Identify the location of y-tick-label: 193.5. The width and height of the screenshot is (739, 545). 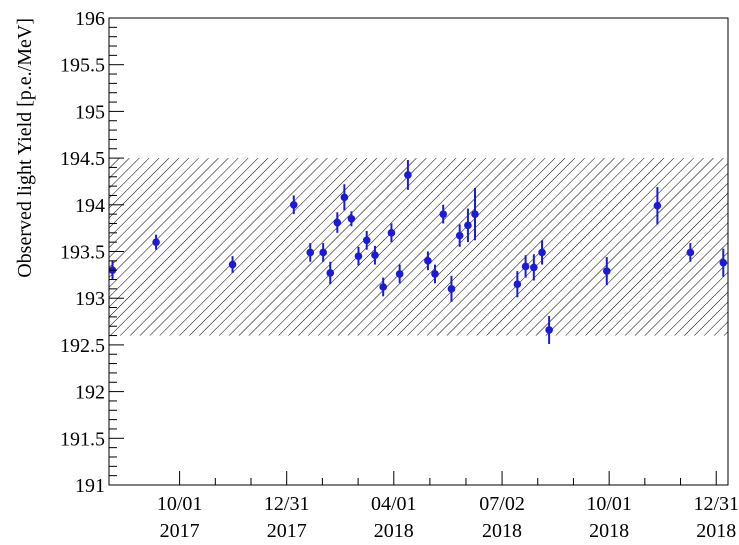
(82, 253).